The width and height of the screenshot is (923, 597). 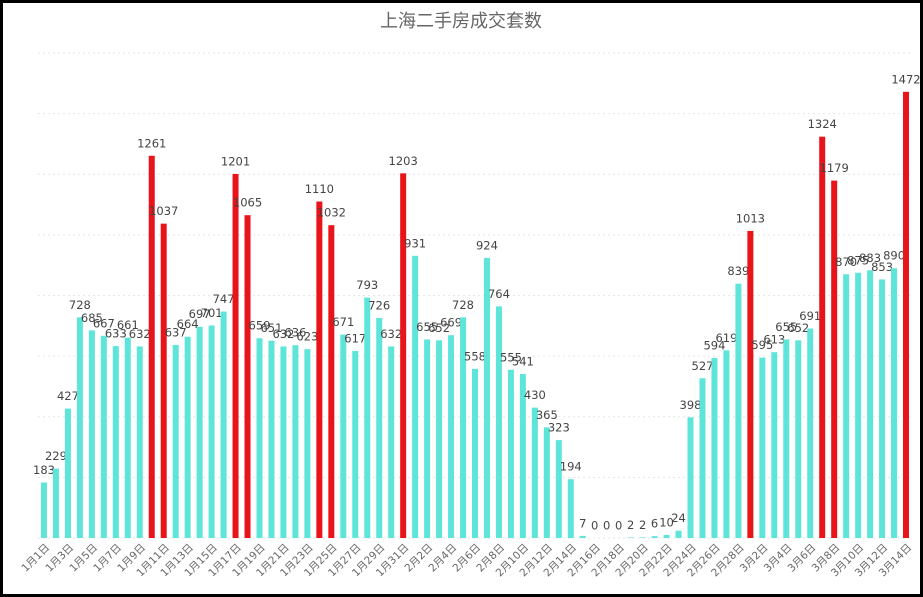 What do you see at coordinates (654, 524) in the screenshot?
I see `value-label: 6` at bounding box center [654, 524].